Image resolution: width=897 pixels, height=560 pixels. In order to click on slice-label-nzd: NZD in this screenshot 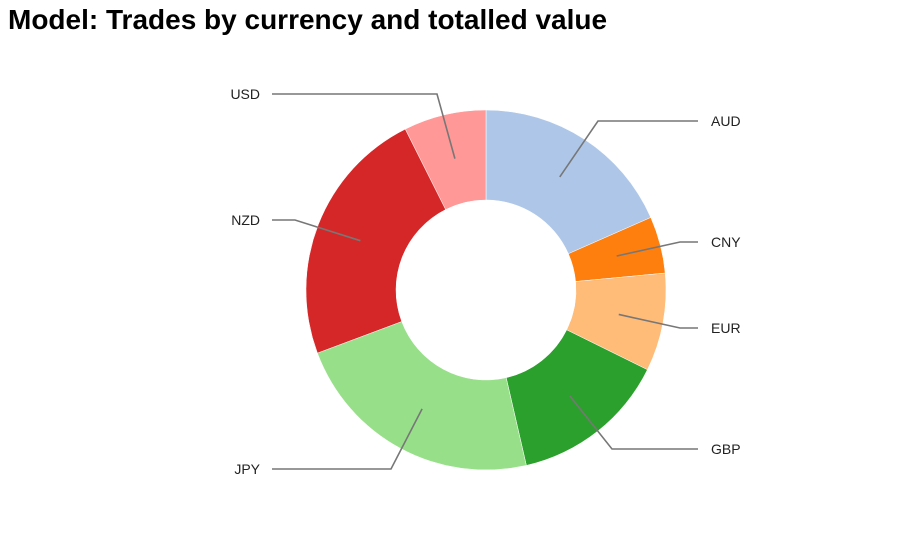, I will do `click(245, 220)`.